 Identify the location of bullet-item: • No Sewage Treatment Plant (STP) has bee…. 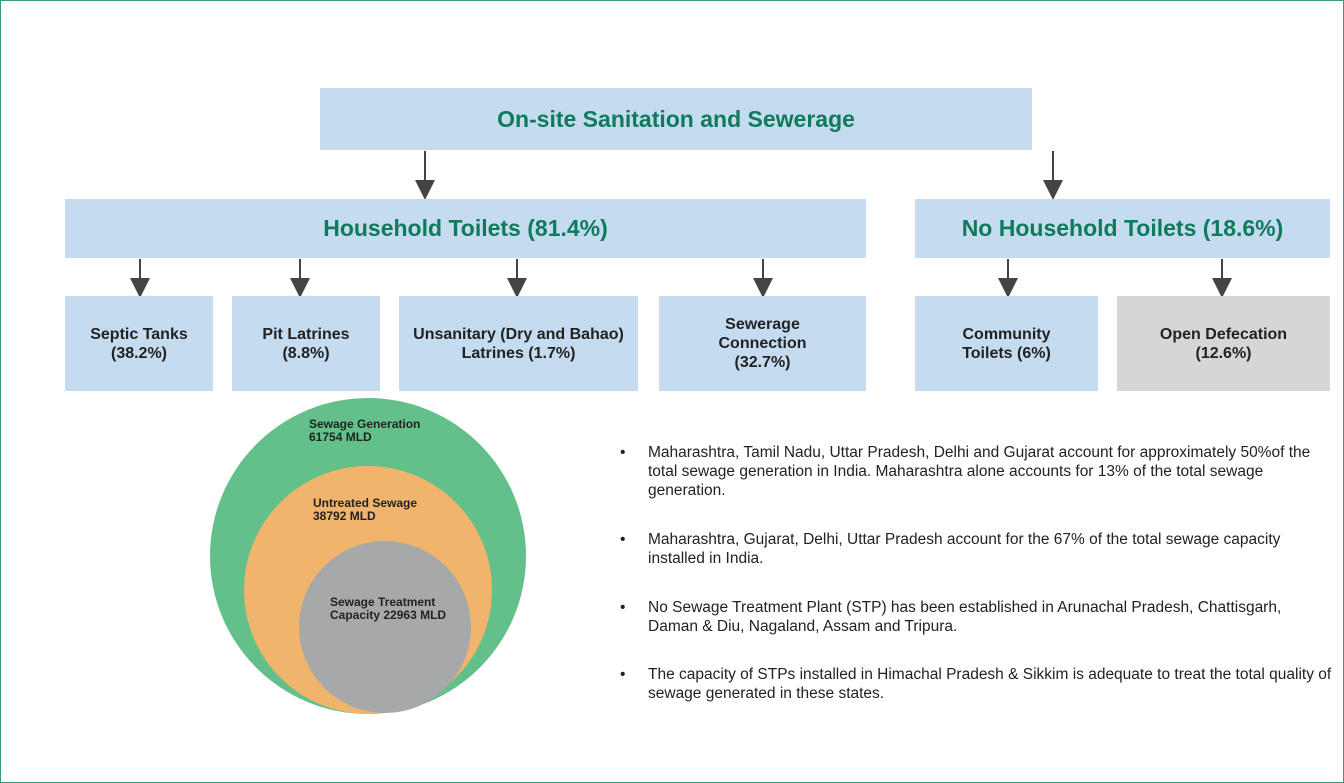
(976, 617).